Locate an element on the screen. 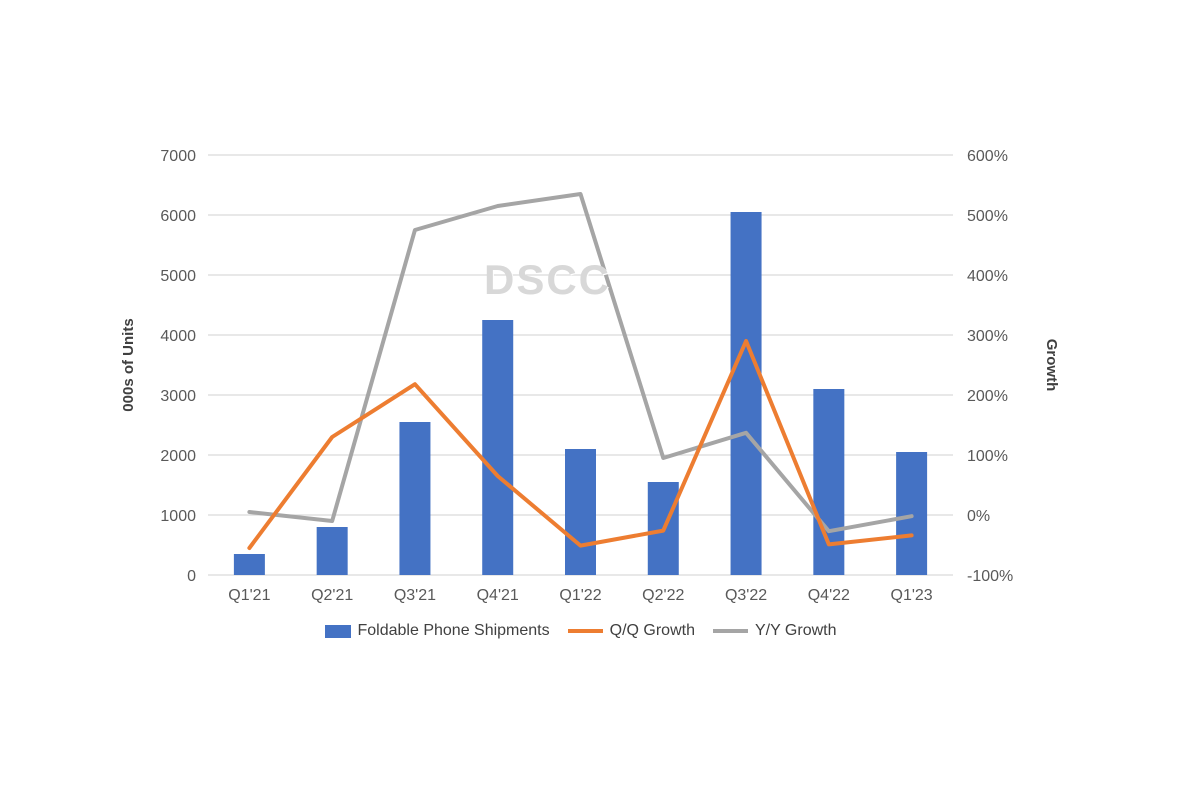  left-axis-tick: 1000 is located at coordinates (178, 516).